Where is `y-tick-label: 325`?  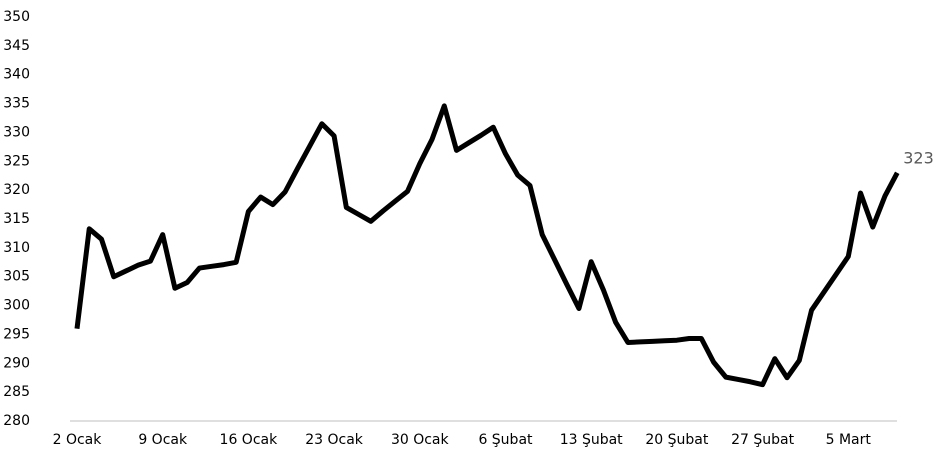
y-tick-label: 325 is located at coordinates (16, 161).